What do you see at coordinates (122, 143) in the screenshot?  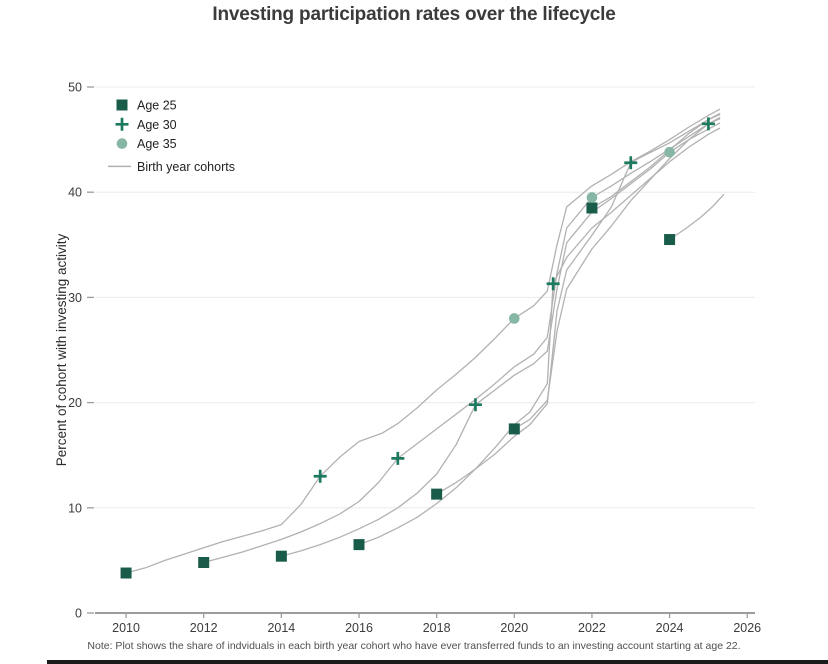 I see `legend-item-age-35-swatch` at bounding box center [122, 143].